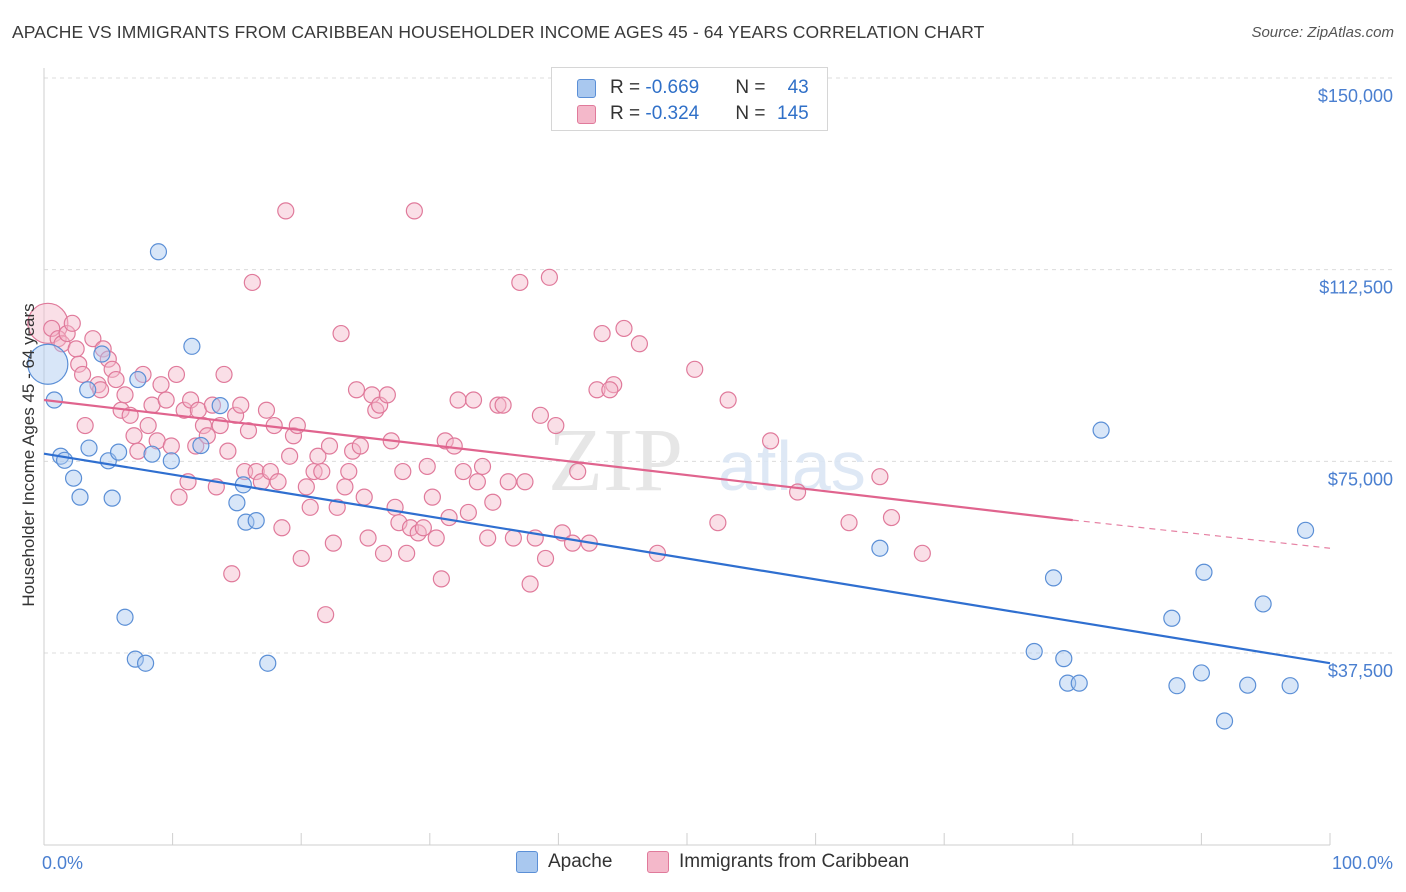  What do you see at coordinates (628, 87) in the screenshot?
I see `legend-r-label: R =` at bounding box center [628, 87].